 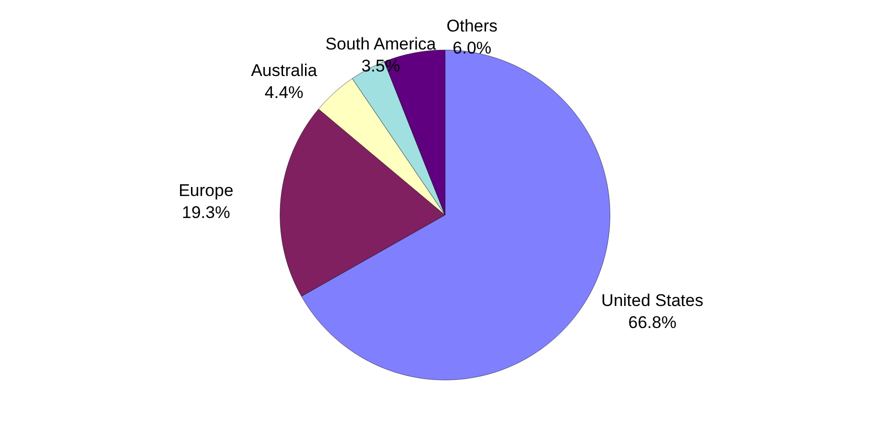 What do you see at coordinates (284, 70) in the screenshot?
I see `slice-label: Australia` at bounding box center [284, 70].